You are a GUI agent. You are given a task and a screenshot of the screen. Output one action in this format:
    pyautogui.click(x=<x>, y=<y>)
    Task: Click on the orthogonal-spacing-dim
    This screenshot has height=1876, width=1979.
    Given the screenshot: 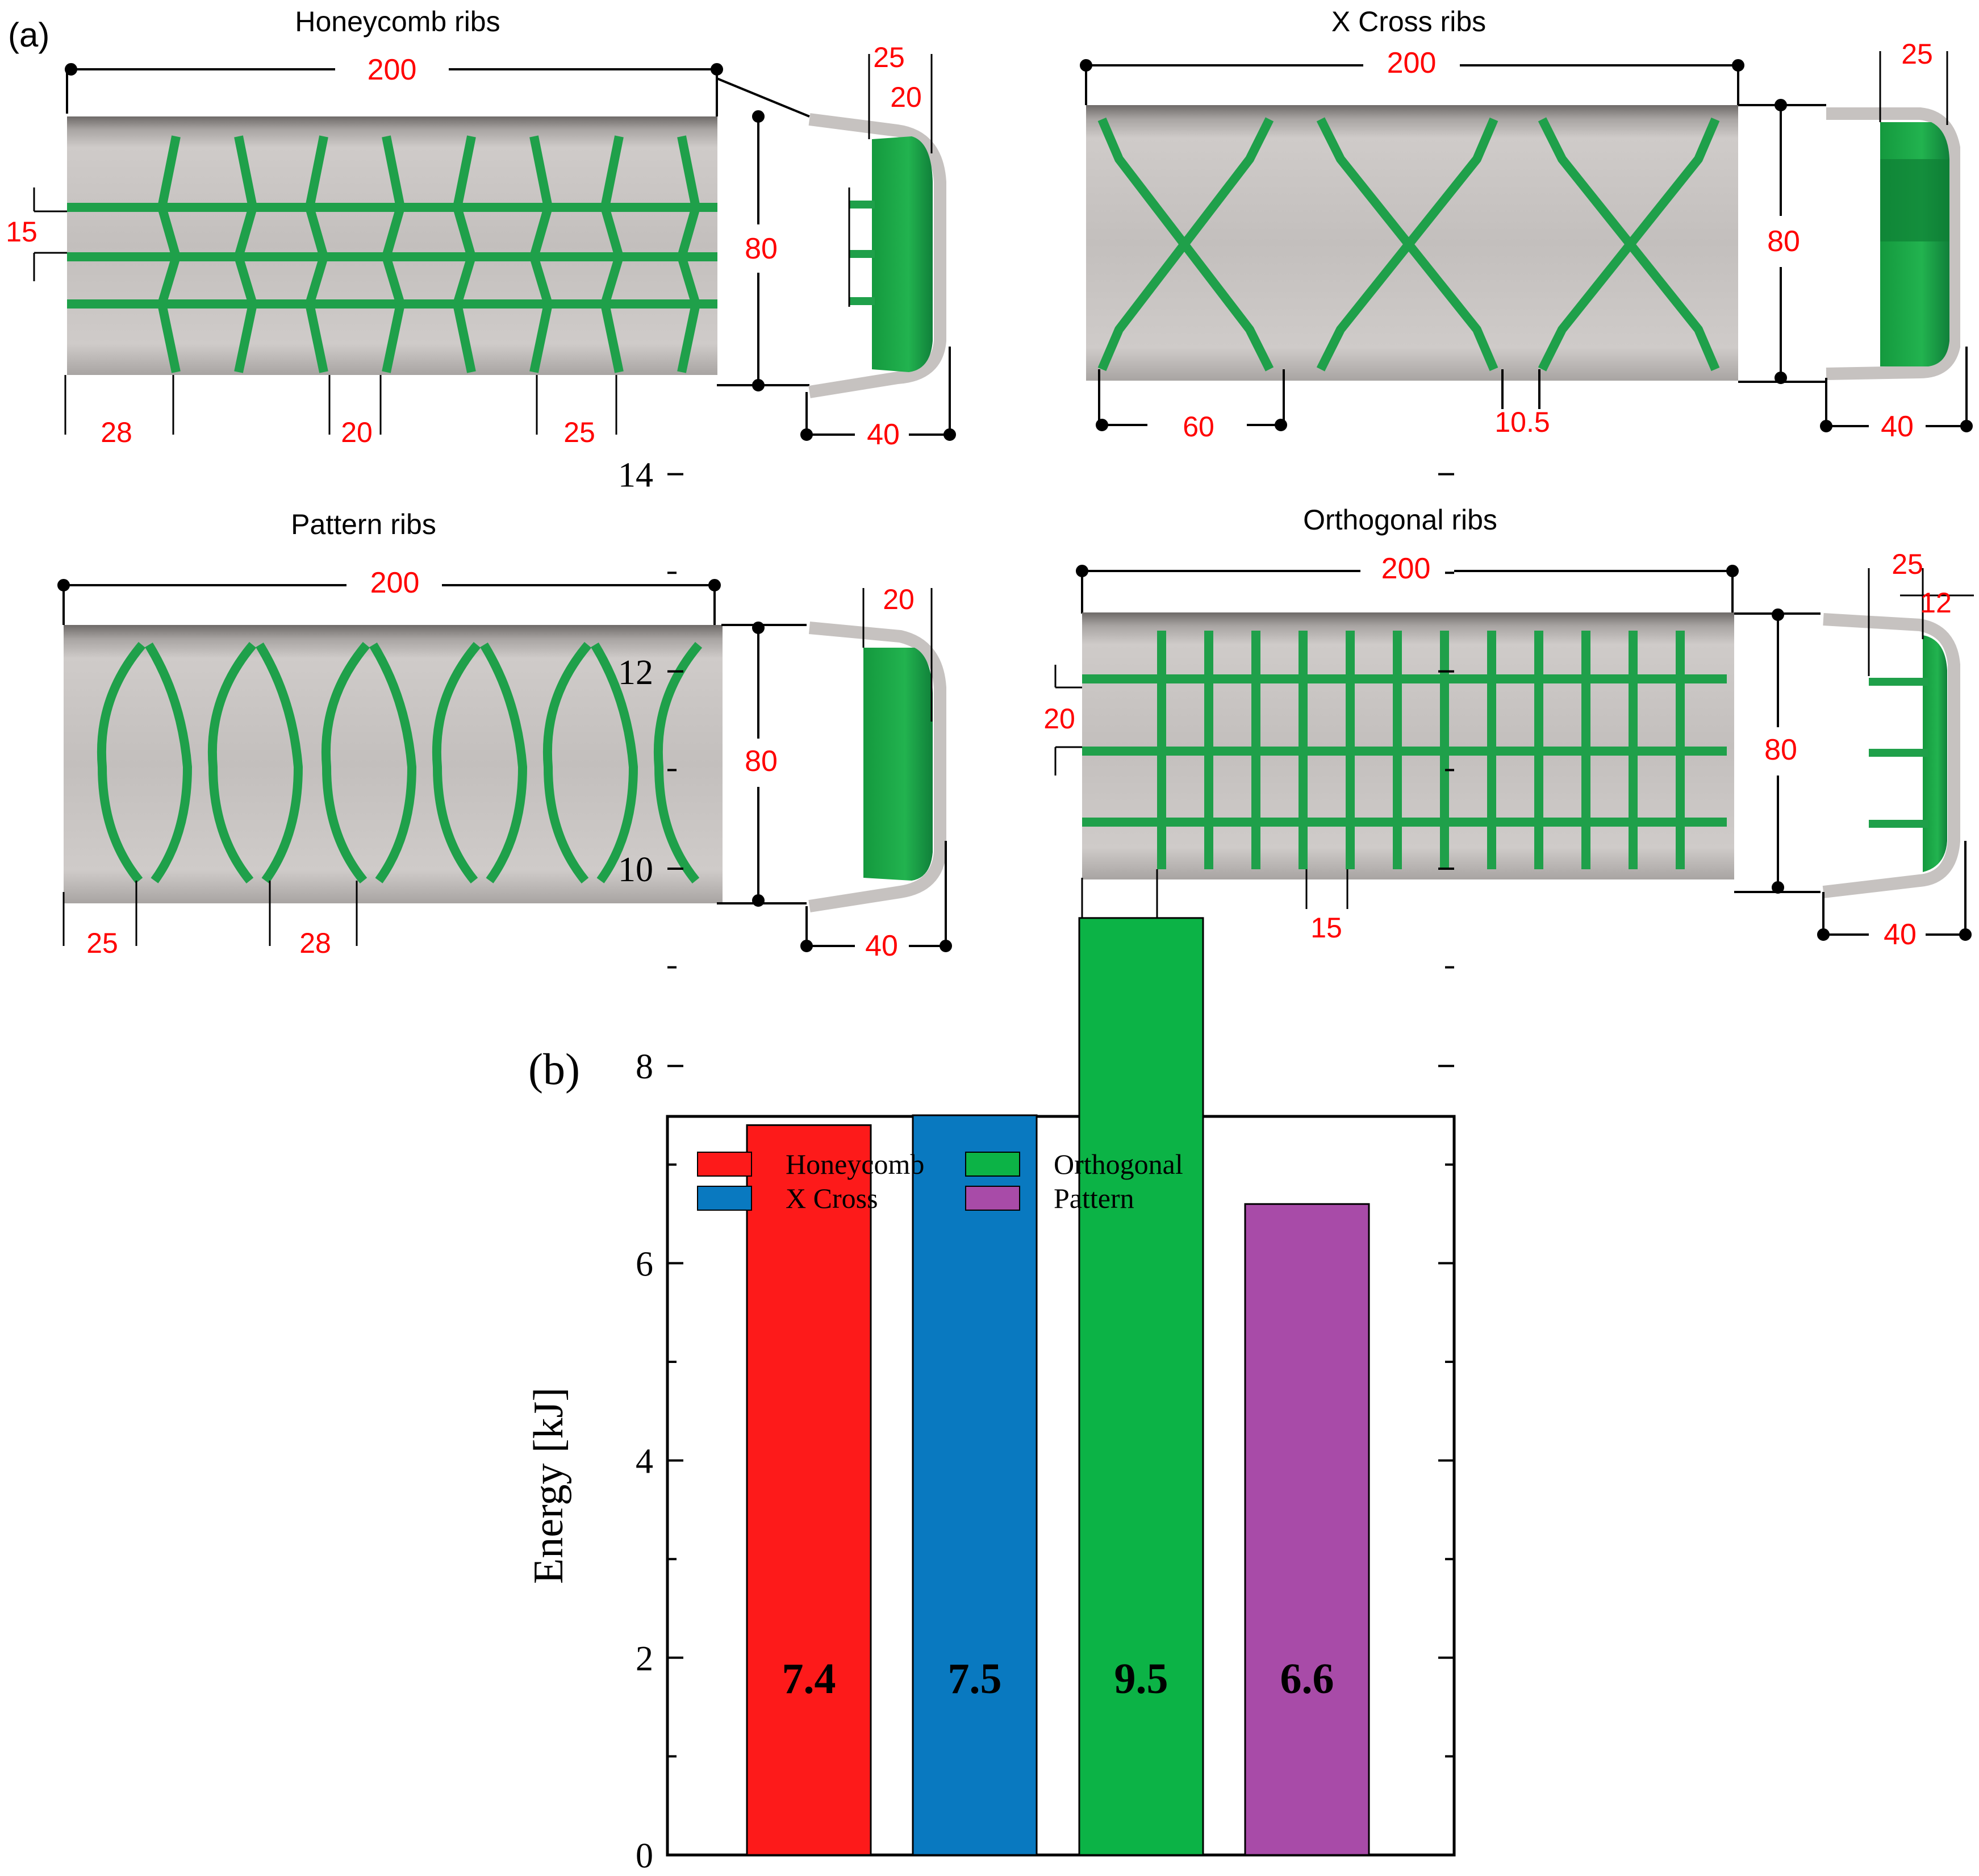 What is the action you would take?
    pyautogui.click(x=1068, y=720)
    